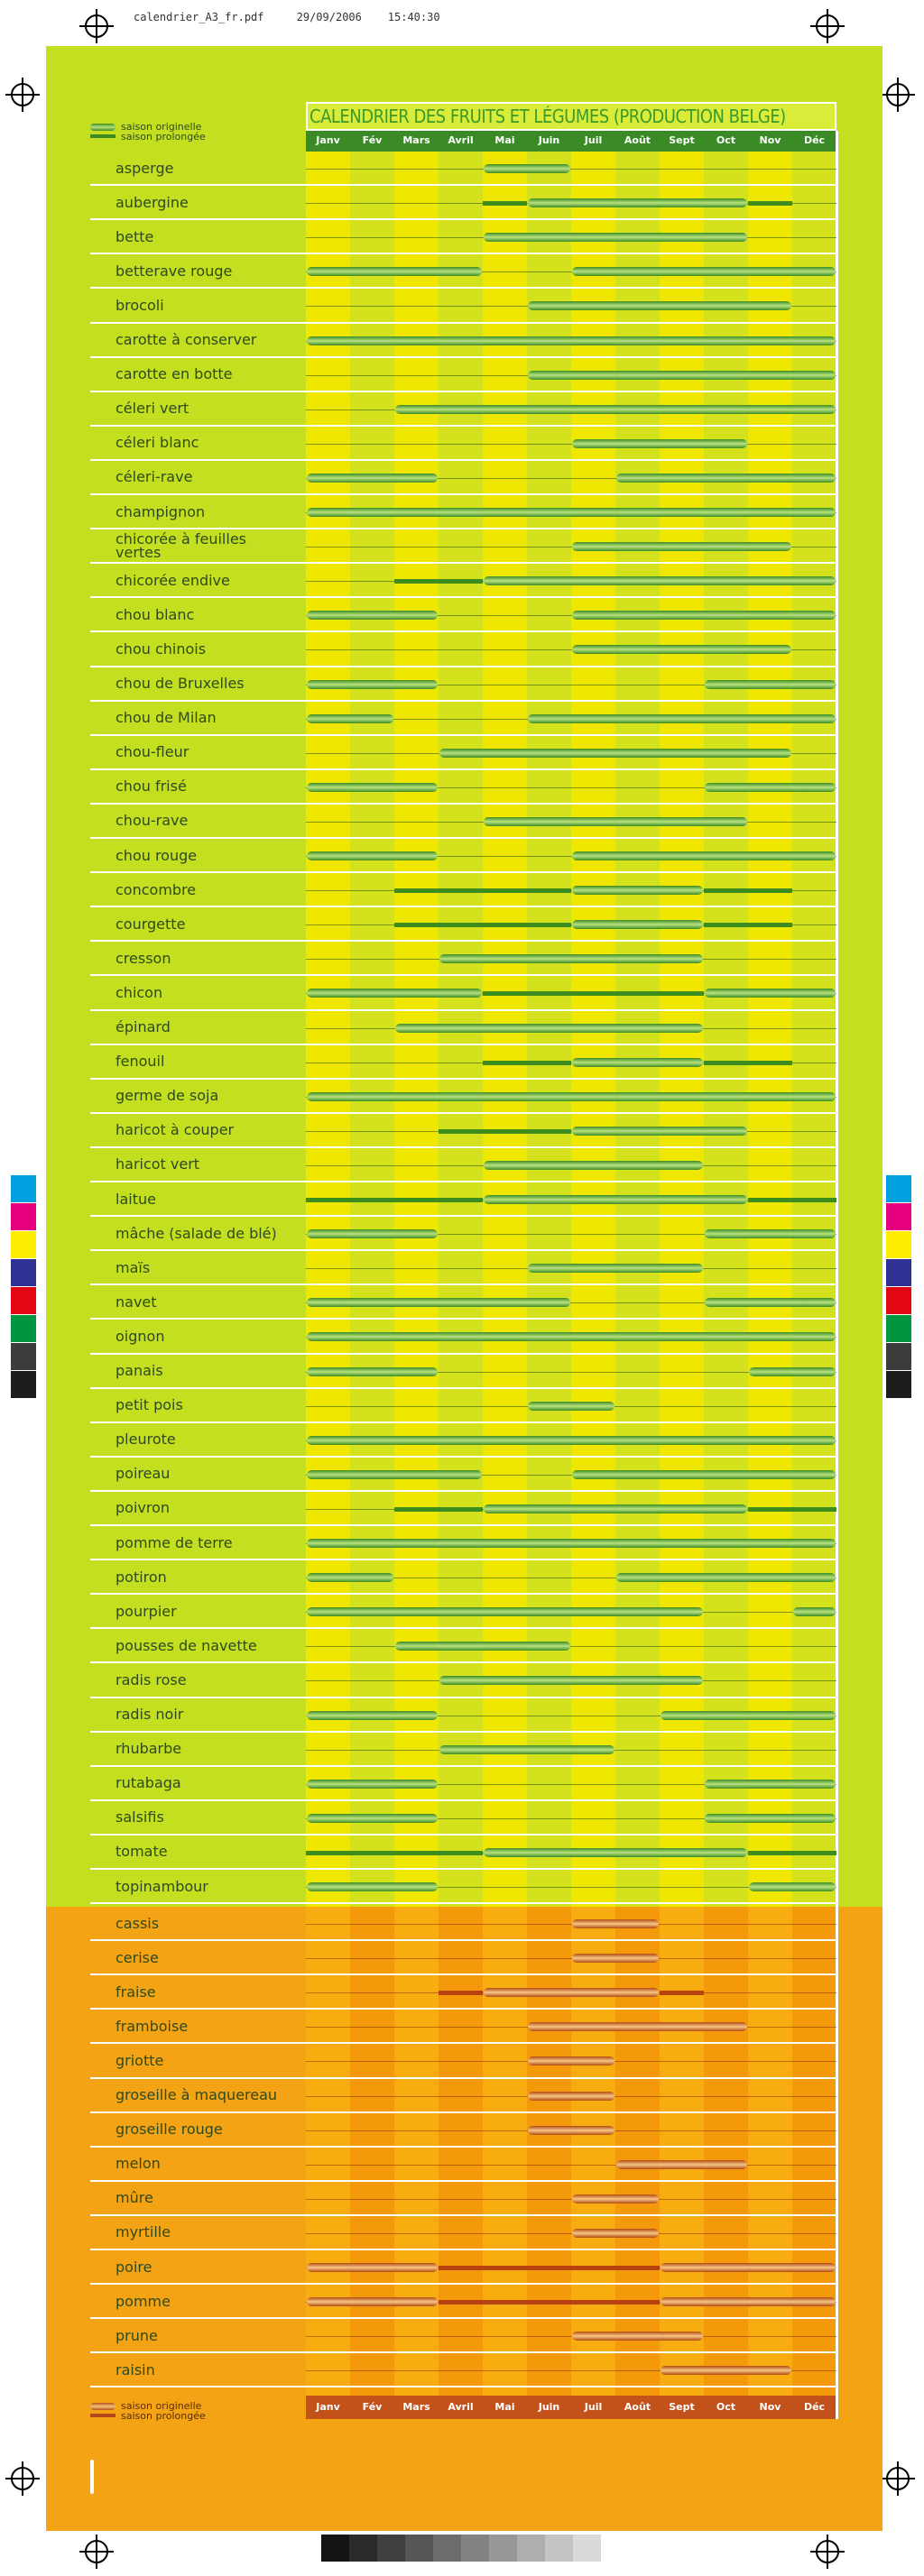 Image resolution: width=924 pixels, height=2576 pixels. I want to click on row-label: poireau, so click(143, 1474).